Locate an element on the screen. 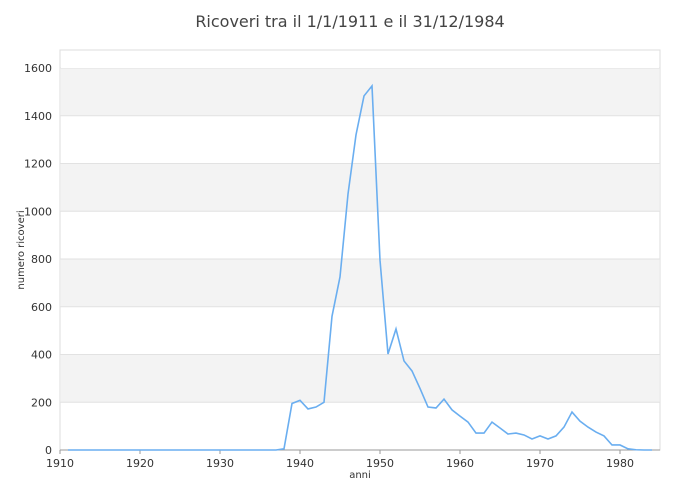  x-tick-label: 1970 is located at coordinates (540, 463).